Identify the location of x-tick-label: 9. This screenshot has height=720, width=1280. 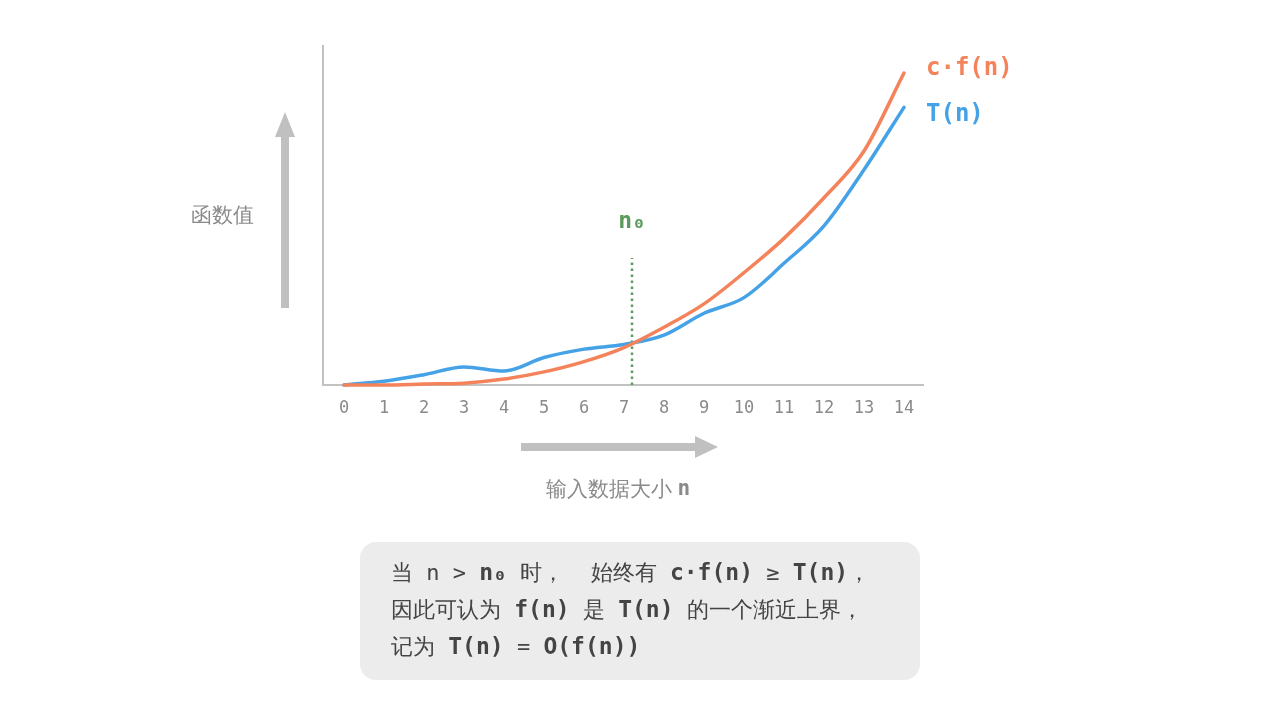
(704, 407).